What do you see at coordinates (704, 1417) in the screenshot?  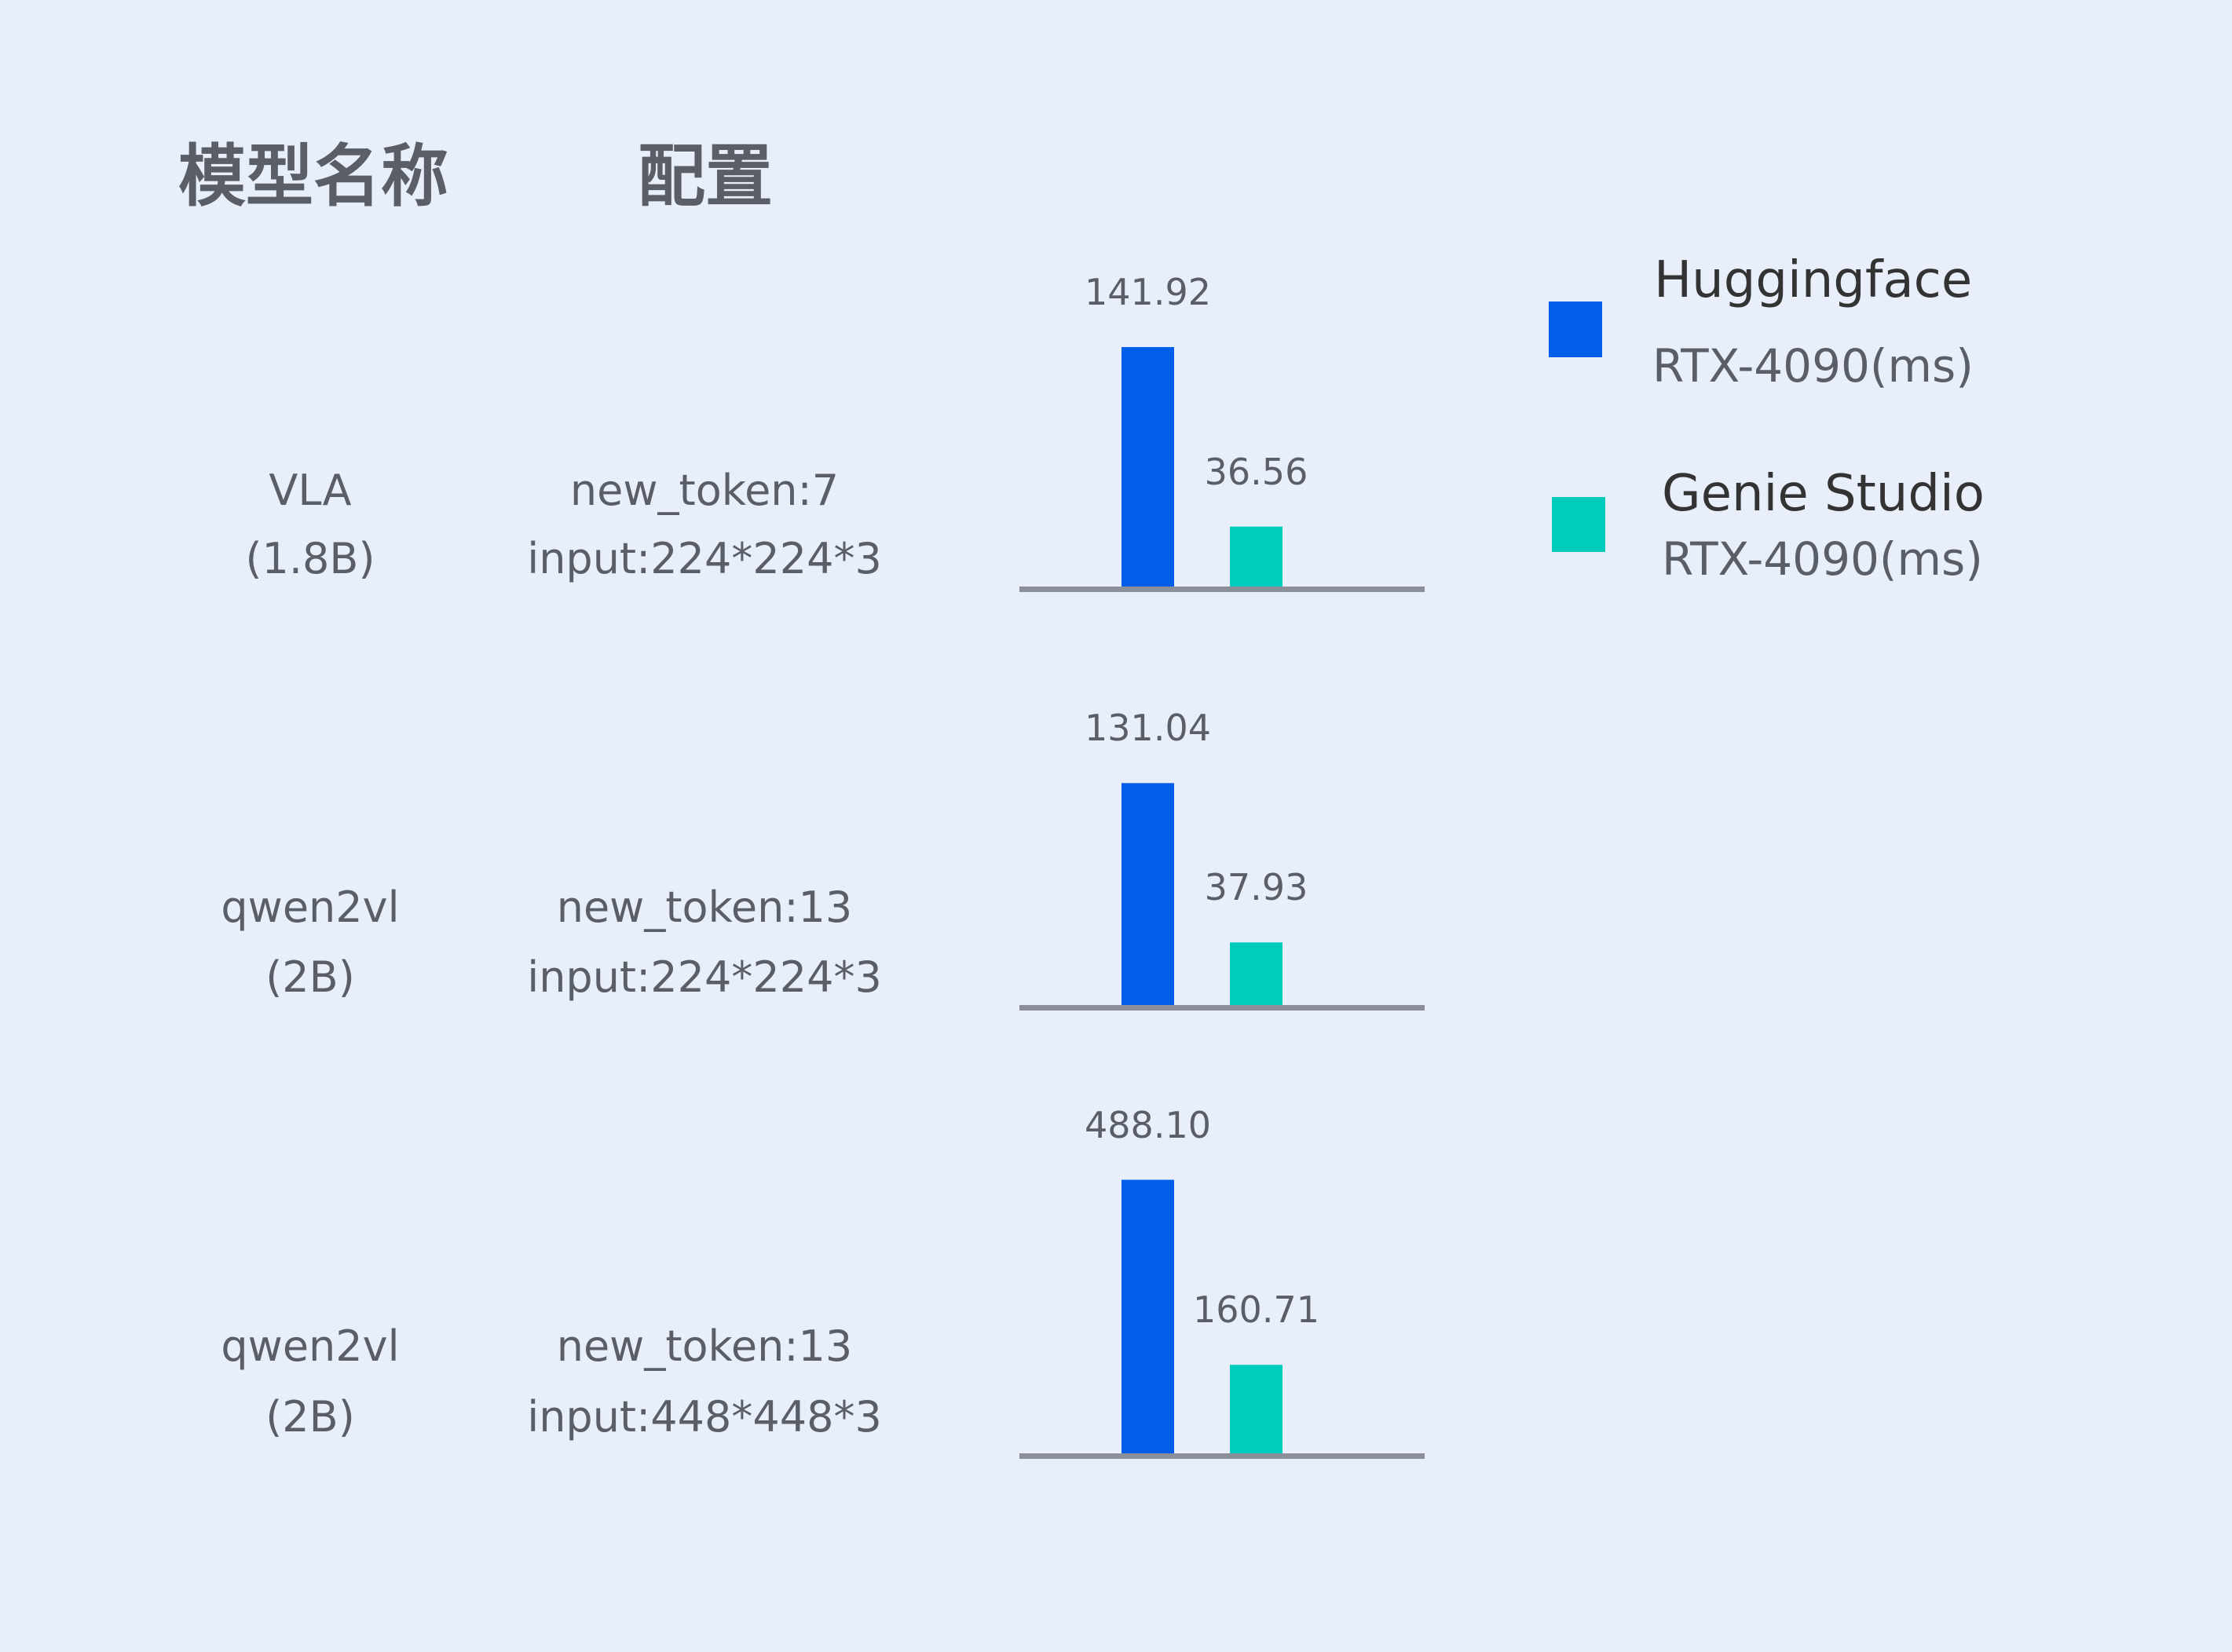 I see `row-3-config-input: input:448*448*3` at bounding box center [704, 1417].